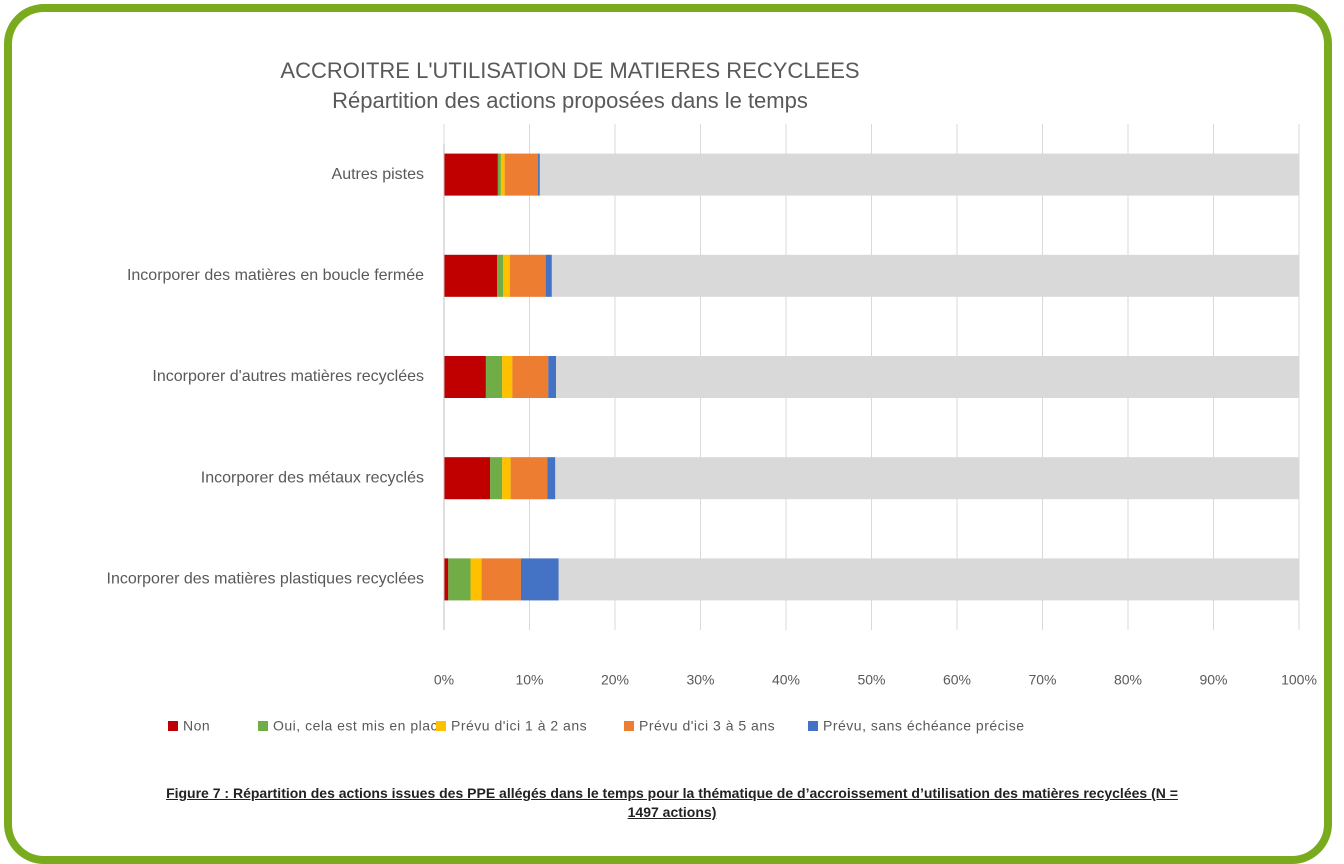  What do you see at coordinates (196, 726) in the screenshot?
I see `legend-label: Non` at bounding box center [196, 726].